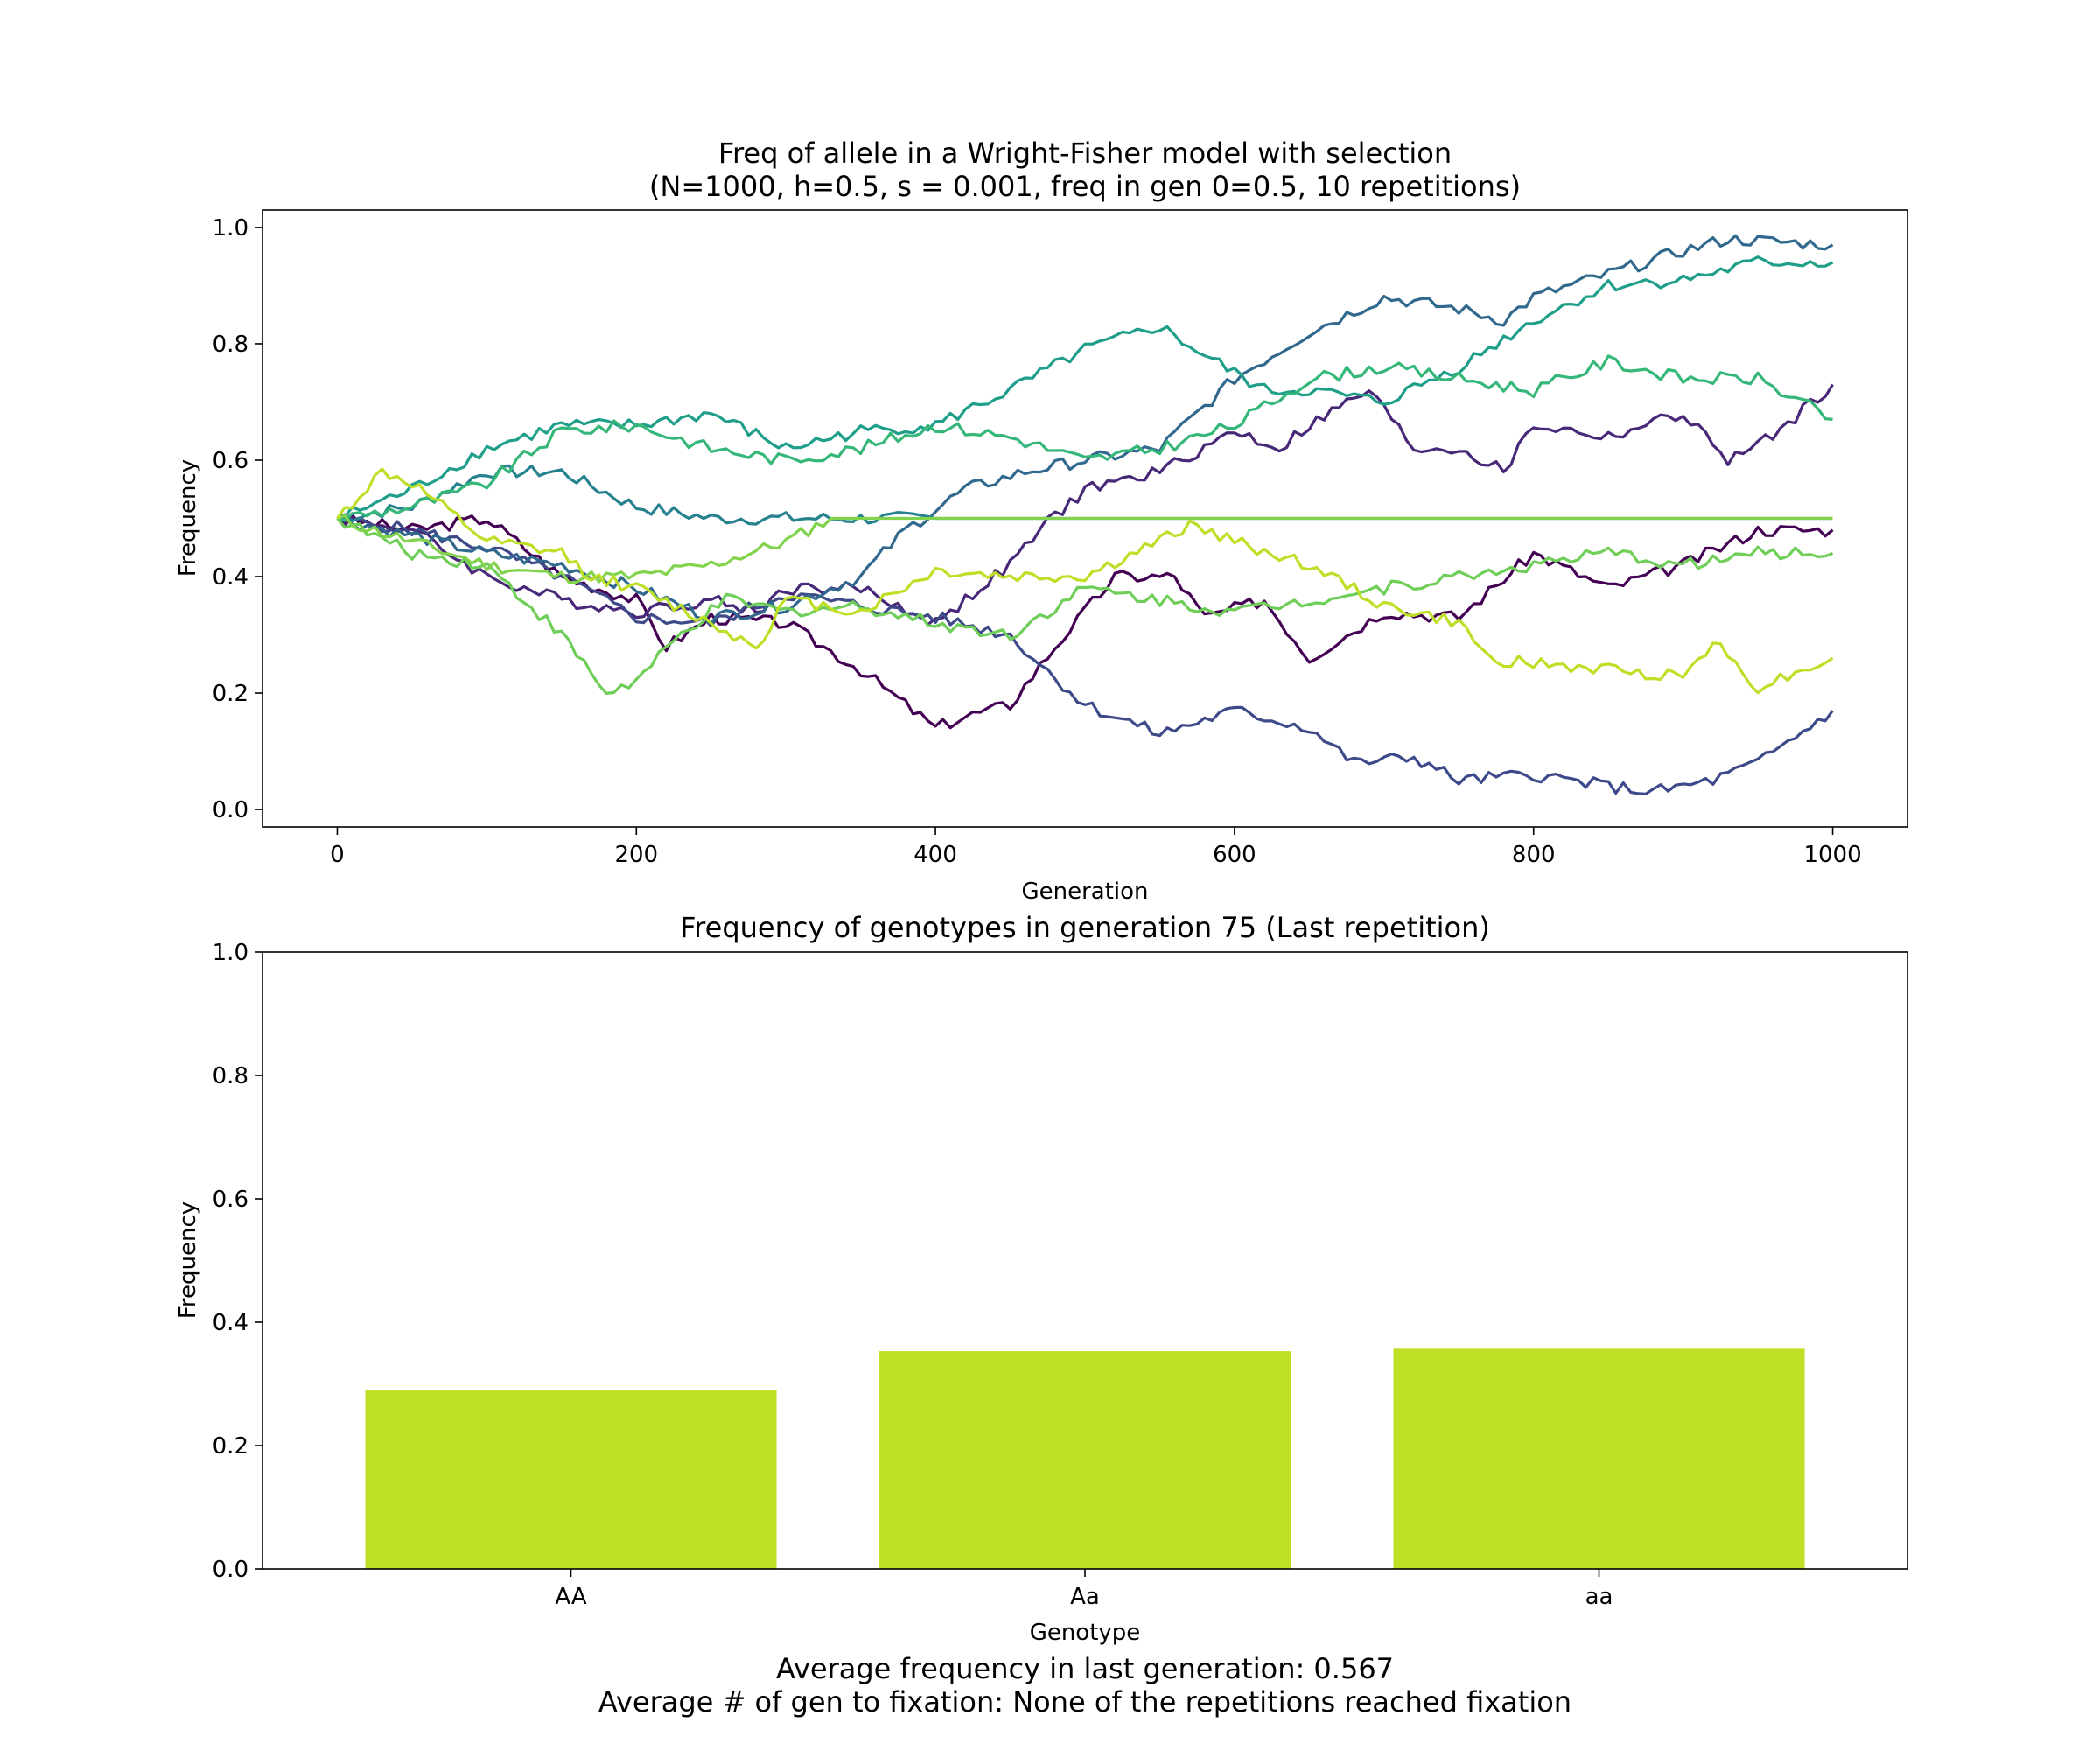 The image size is (2100, 1750). Describe the element at coordinates (1084, 891) in the screenshot. I see `line-x-axis-label: Generation` at that location.